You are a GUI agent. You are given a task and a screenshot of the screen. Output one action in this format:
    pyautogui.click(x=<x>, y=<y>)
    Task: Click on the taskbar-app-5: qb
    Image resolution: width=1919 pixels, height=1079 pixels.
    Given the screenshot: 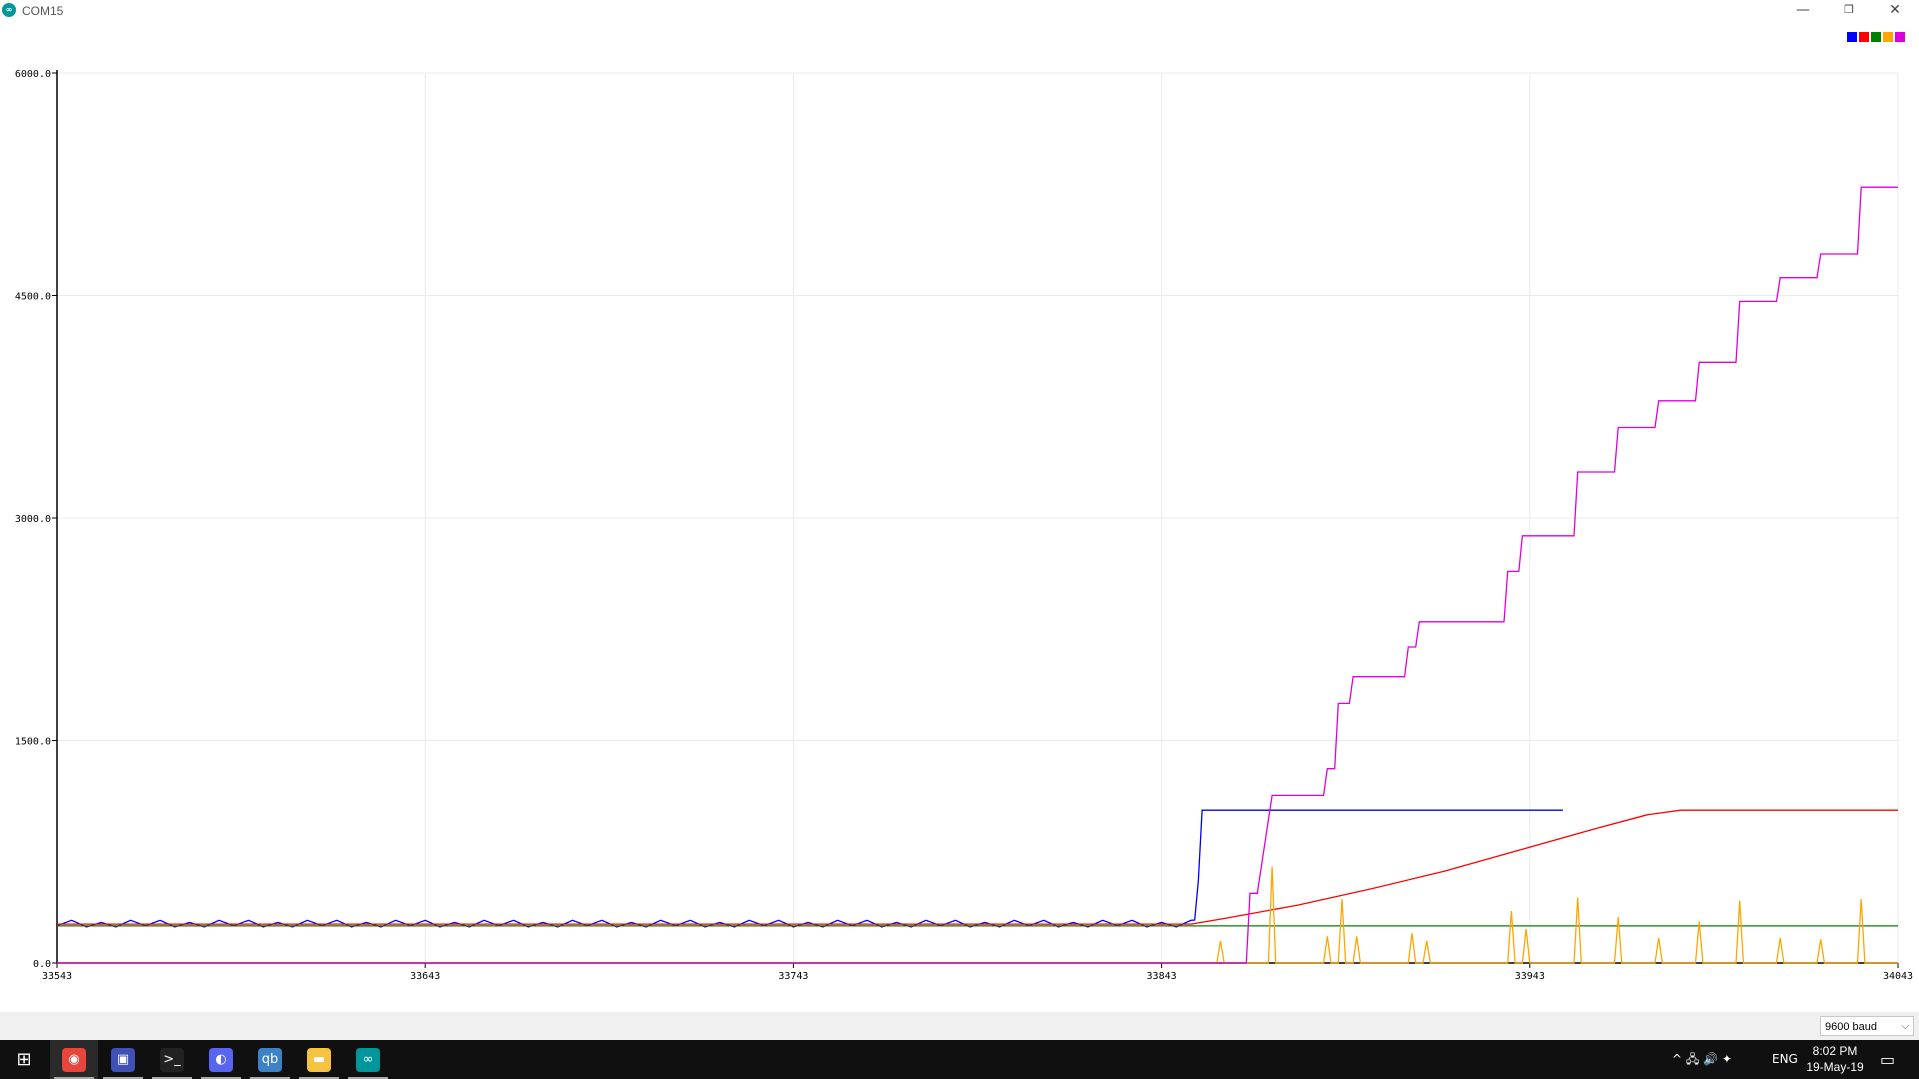 What is the action you would take?
    pyautogui.click(x=270, y=1059)
    